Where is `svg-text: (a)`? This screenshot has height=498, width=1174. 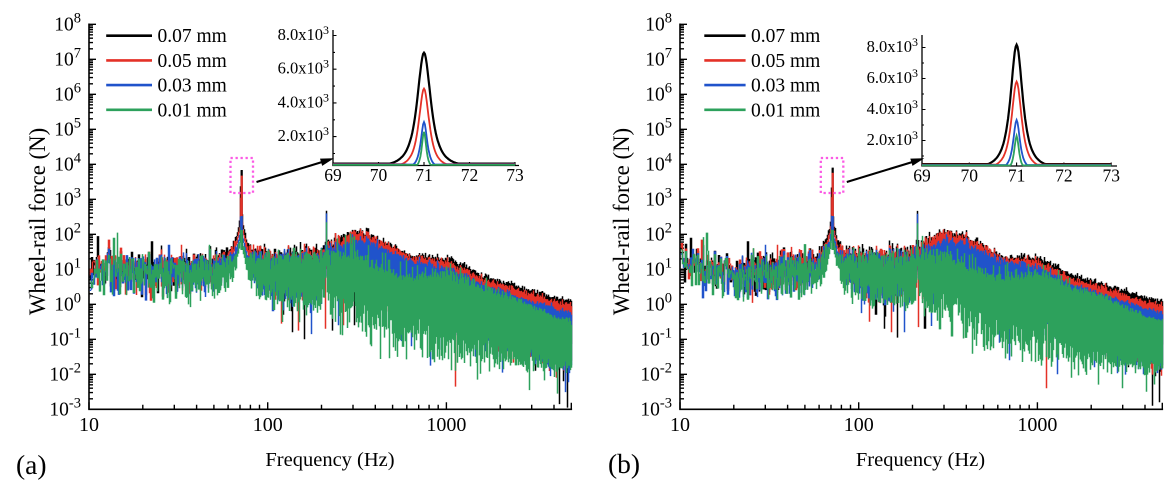
svg-text: (a) is located at coordinates (31, 464).